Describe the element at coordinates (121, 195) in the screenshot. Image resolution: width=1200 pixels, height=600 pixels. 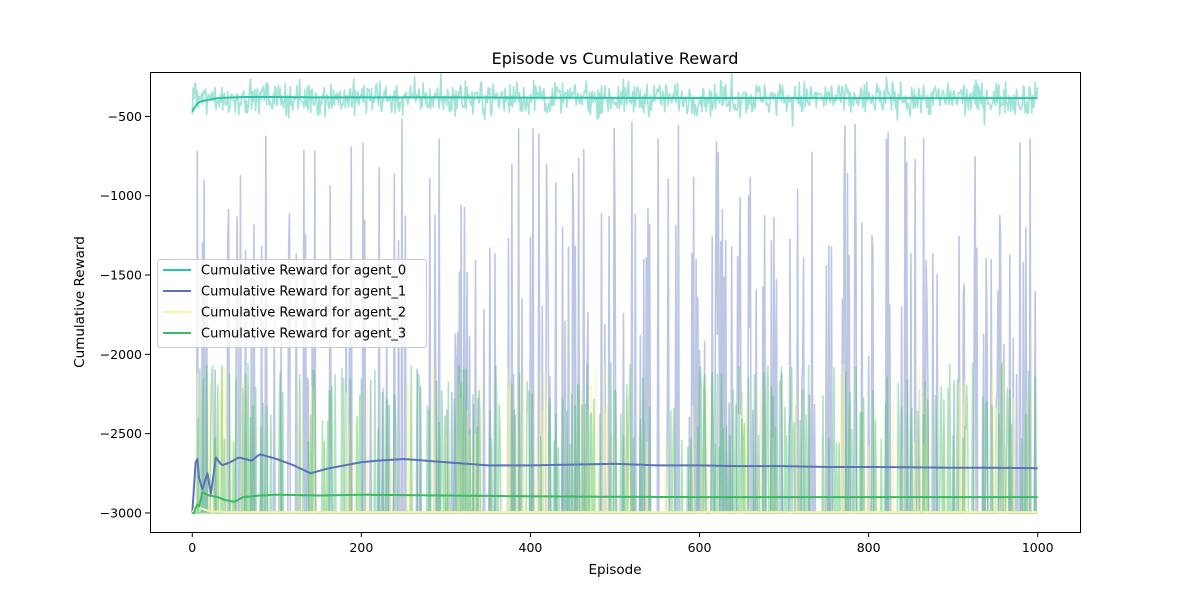
I see `y-tick-label: −1000` at that location.